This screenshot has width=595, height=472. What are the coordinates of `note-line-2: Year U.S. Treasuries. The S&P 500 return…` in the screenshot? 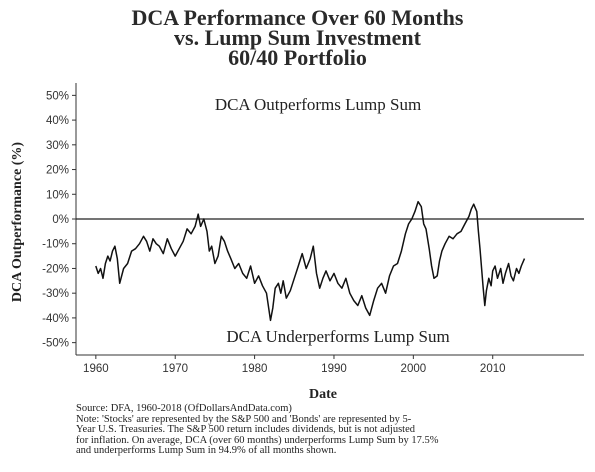 It's located at (246, 430).